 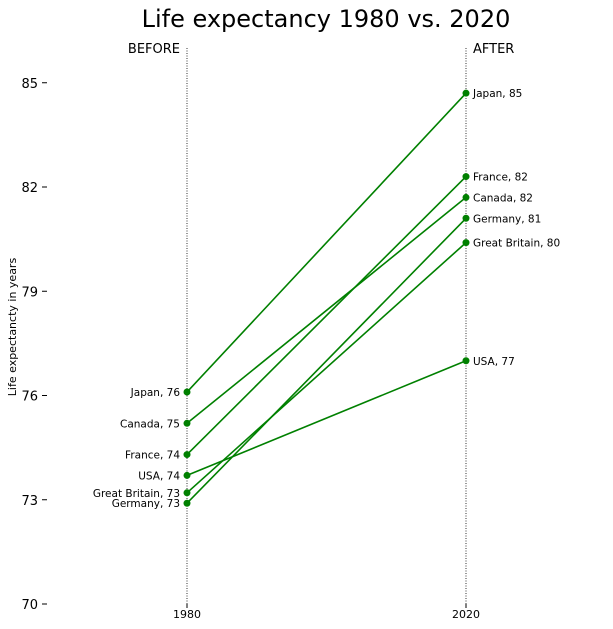 What do you see at coordinates (34, 345) in the screenshot?
I see `y-axis: 70 73 76 79 82 85` at bounding box center [34, 345].